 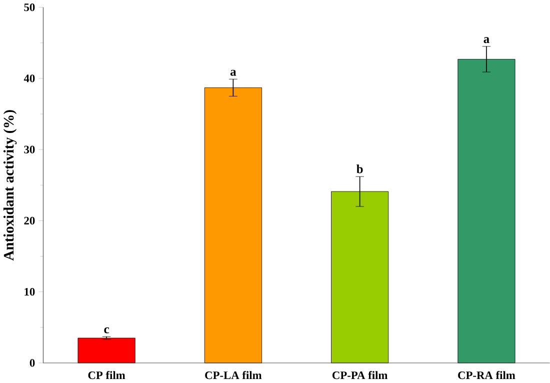 What do you see at coordinates (29, 8) in the screenshot?
I see `y-tick-label: 50` at bounding box center [29, 8].